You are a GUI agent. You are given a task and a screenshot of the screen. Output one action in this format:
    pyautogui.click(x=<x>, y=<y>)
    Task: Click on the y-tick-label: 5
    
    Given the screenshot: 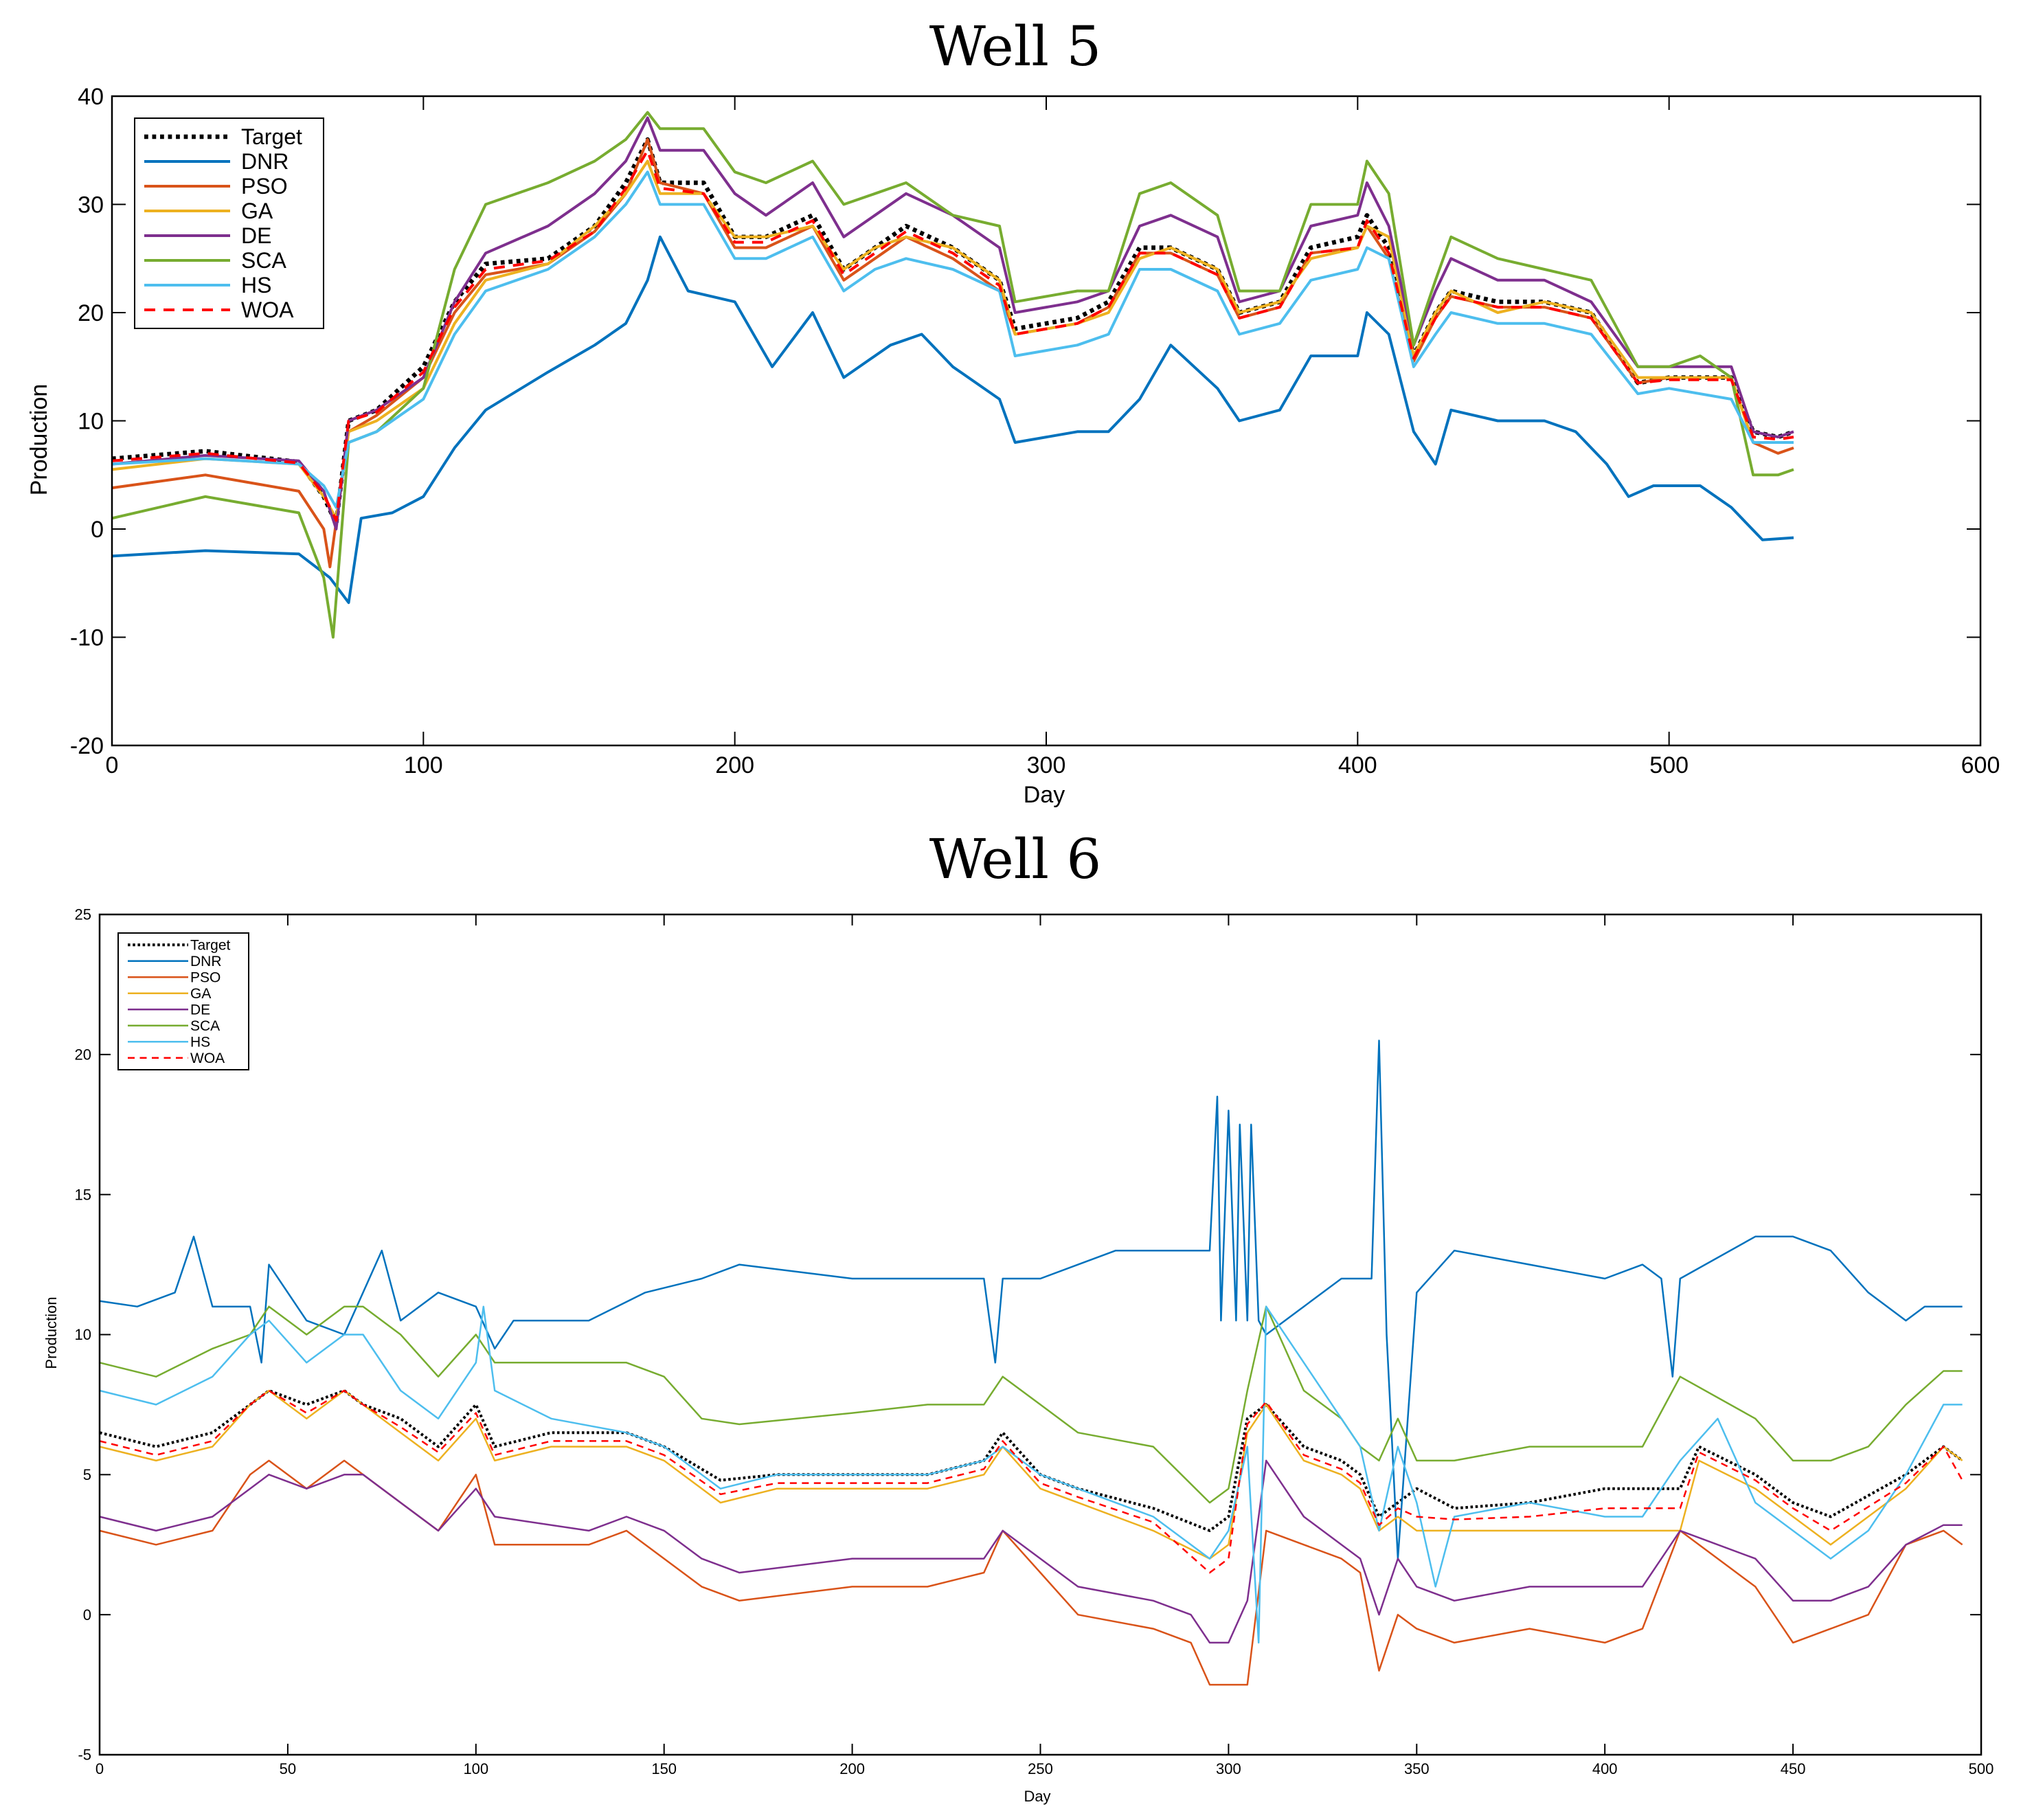 What is the action you would take?
    pyautogui.click(x=87, y=1474)
    